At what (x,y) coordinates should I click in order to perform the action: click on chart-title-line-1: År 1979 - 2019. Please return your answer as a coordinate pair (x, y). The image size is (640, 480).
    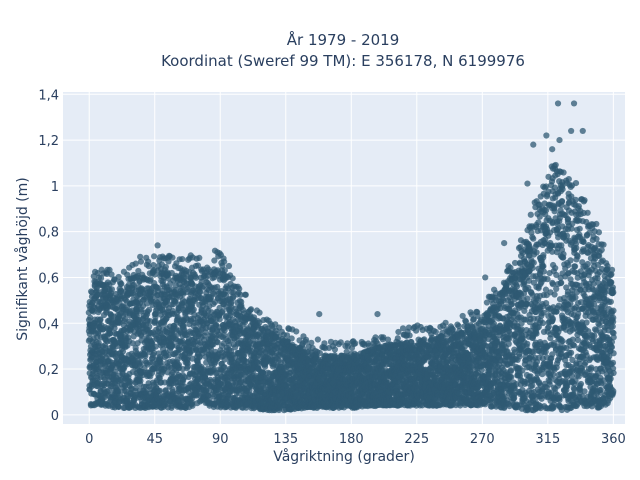
    Looking at the image, I should click on (343, 39).